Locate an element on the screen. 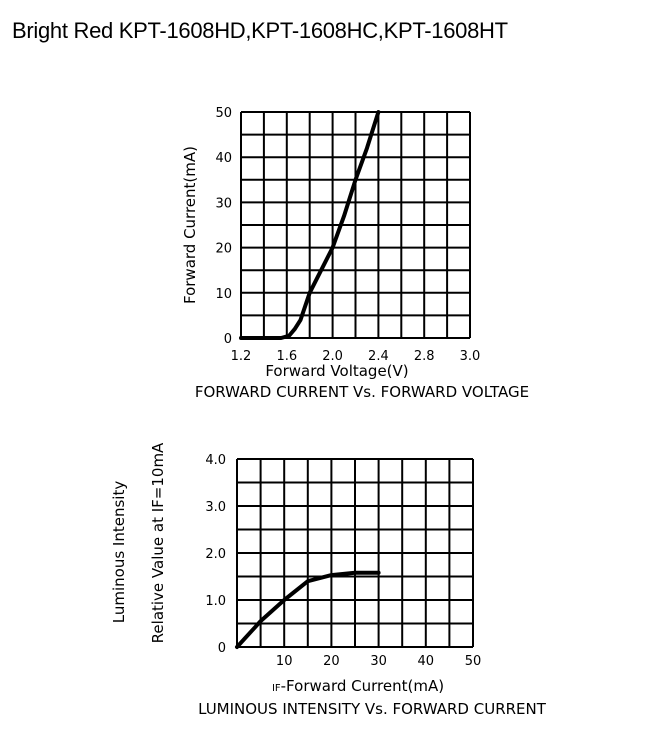  chart2-y-tick-label: 2.0 is located at coordinates (215, 554).